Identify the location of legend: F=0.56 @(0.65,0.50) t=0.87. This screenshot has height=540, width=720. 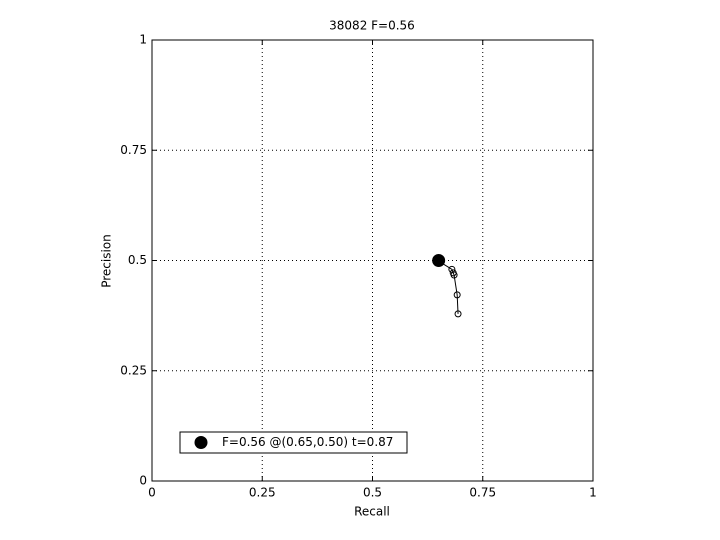
(293, 442).